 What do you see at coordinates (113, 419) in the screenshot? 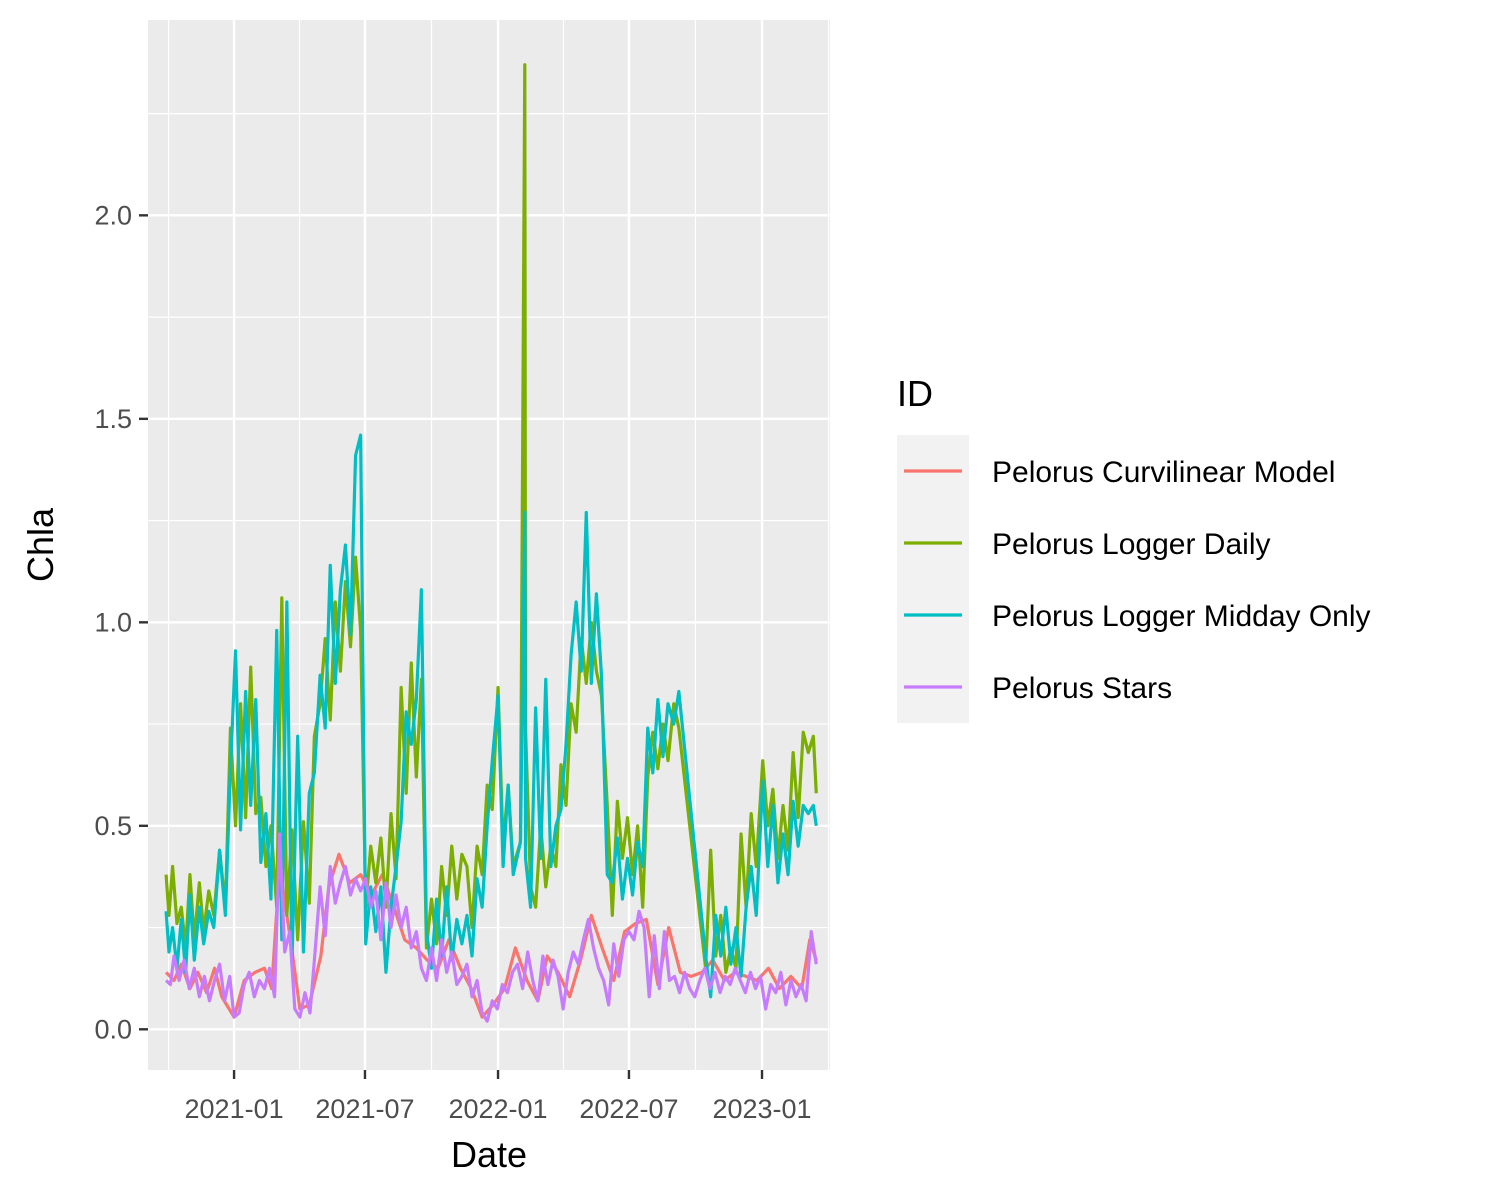
I see `y-tick-label: 1.5` at bounding box center [113, 419].